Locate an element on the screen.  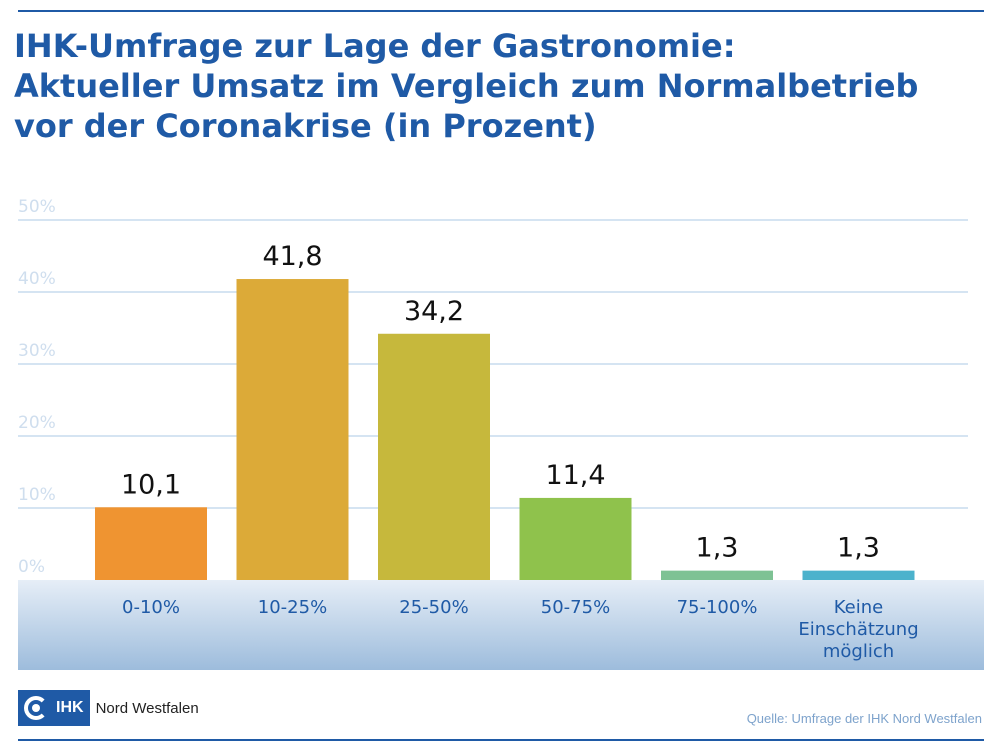
y-axis-ticks: 0% 10% 20% 30% 40% 50% is located at coordinates (37, 387).